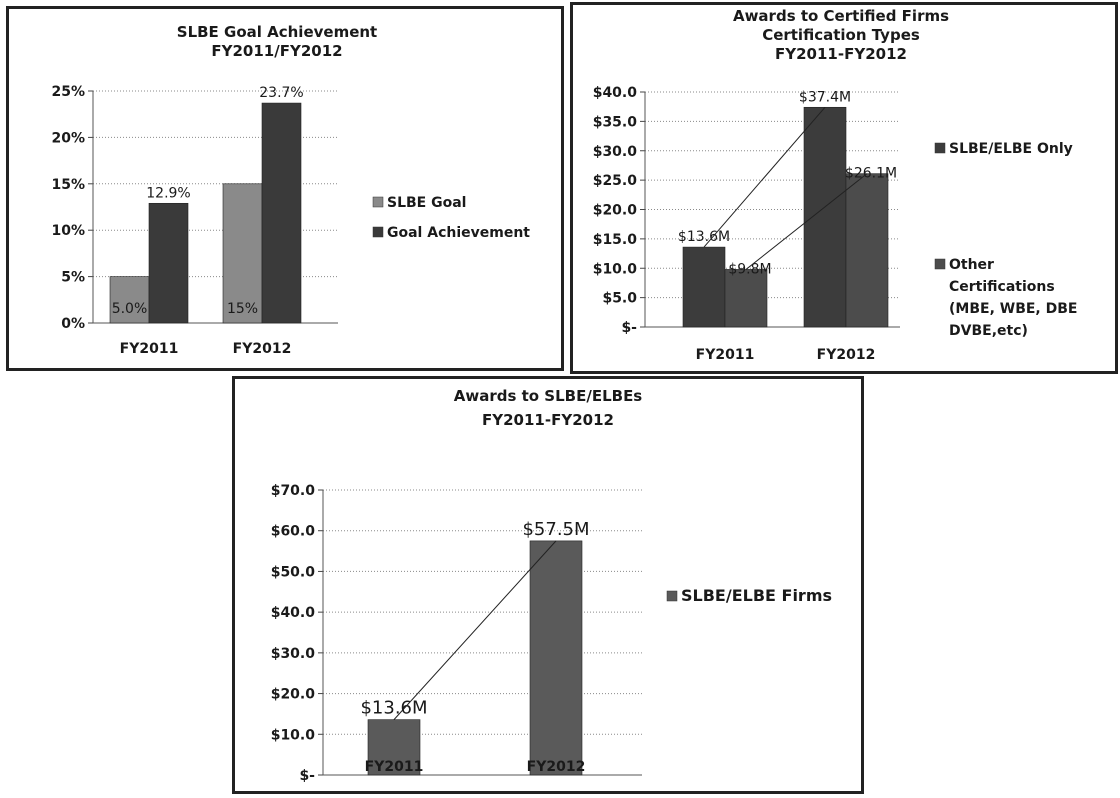  Describe the element at coordinates (68, 231) in the screenshot. I see `y-tick-label: 10%` at that location.